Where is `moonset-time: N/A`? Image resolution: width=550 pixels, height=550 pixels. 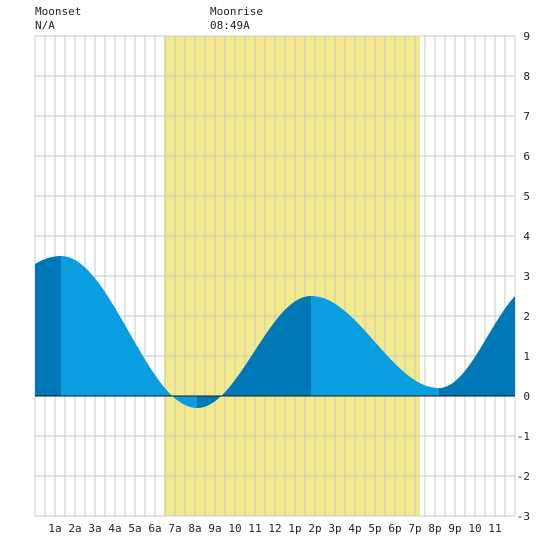
moonset-time: N/A is located at coordinates (45, 25).